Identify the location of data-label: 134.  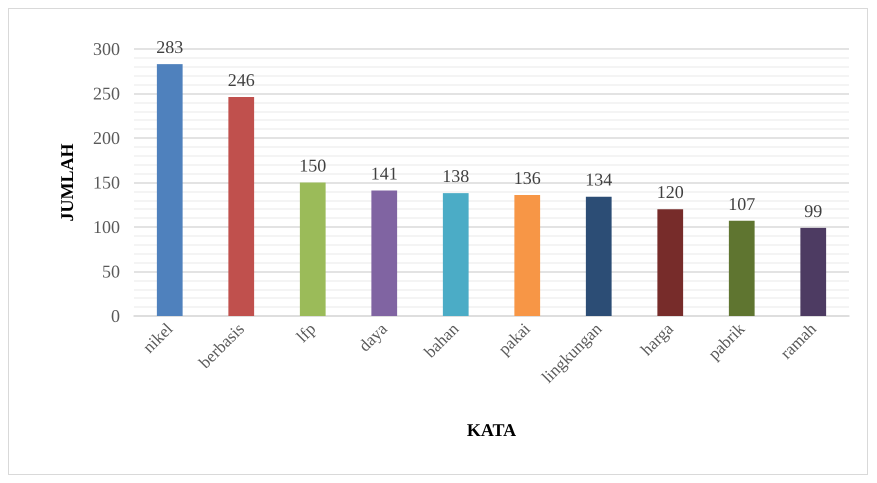
(598, 180).